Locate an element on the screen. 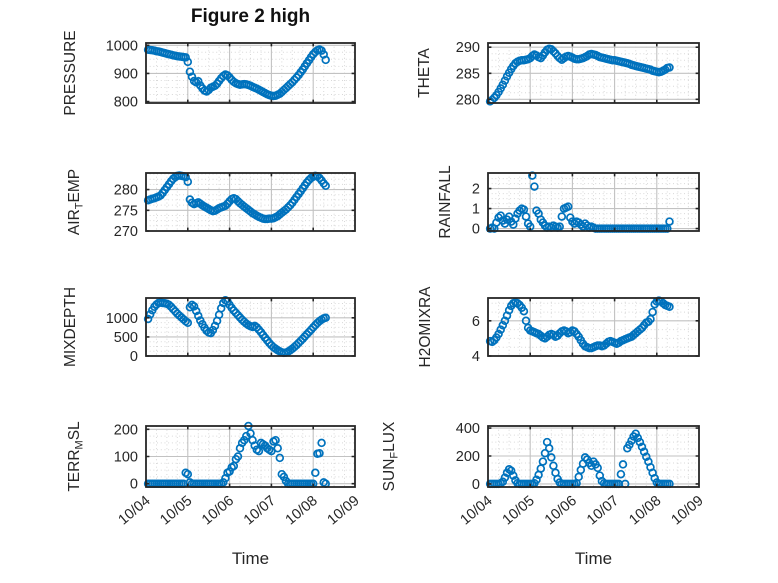 This screenshot has width=778, height=583. y-tick-labels: 280 285 290 is located at coordinates (468, 74).